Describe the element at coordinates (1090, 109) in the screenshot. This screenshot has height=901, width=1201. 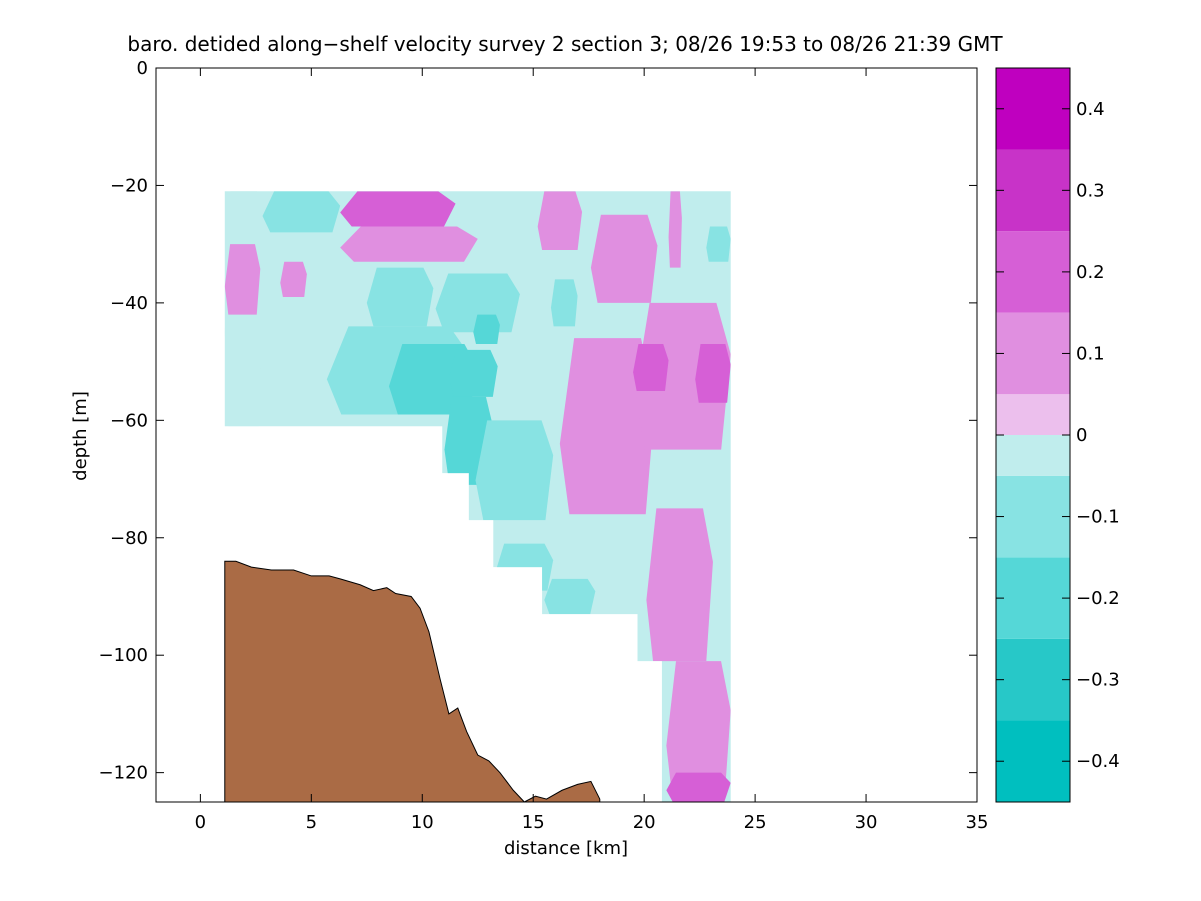
I see `colorbar-tick-label: 0.4` at that location.